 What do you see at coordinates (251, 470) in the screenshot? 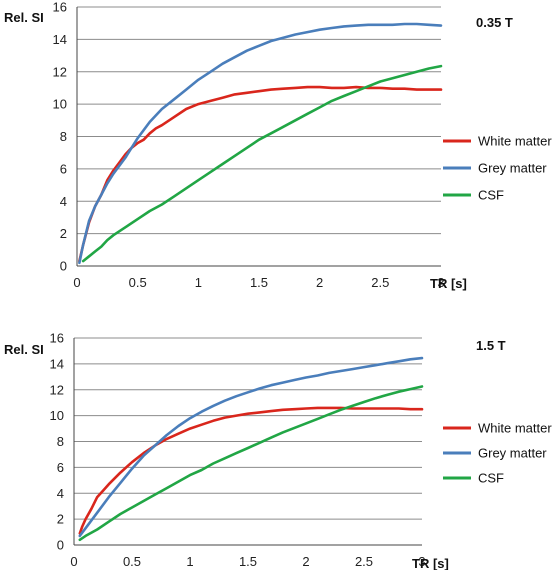
I see `series-line-white-matter` at bounding box center [251, 470].